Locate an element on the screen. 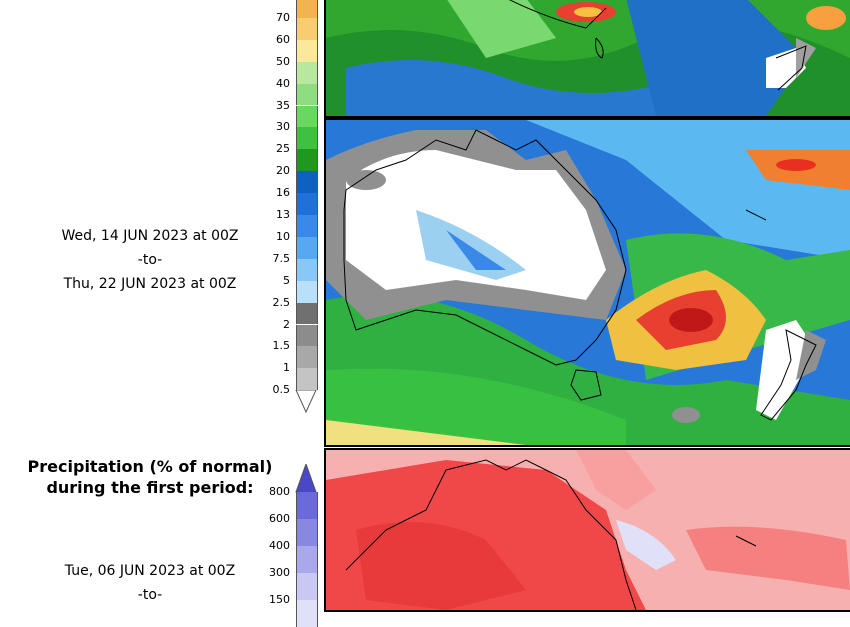  precip-scale-tick-label: 30 is located at coordinates (283, 127).